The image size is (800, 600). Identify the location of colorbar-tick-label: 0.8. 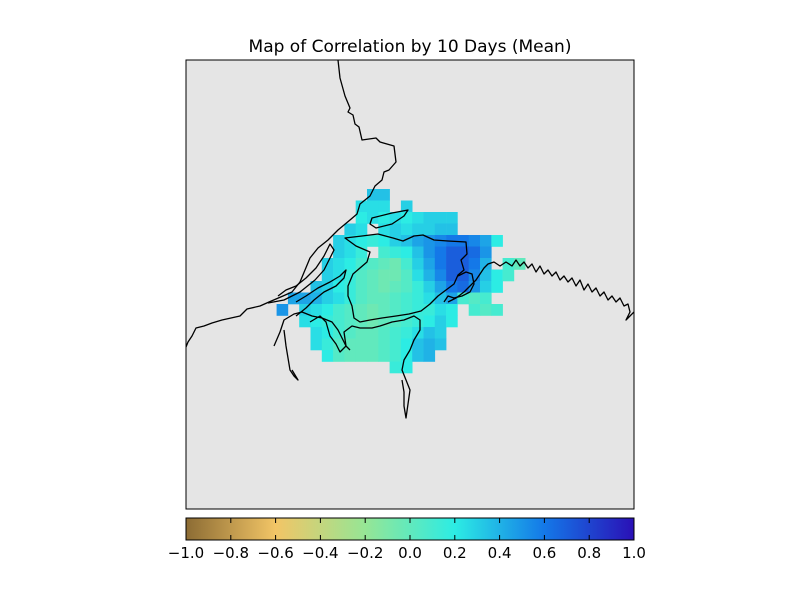
(589, 553).